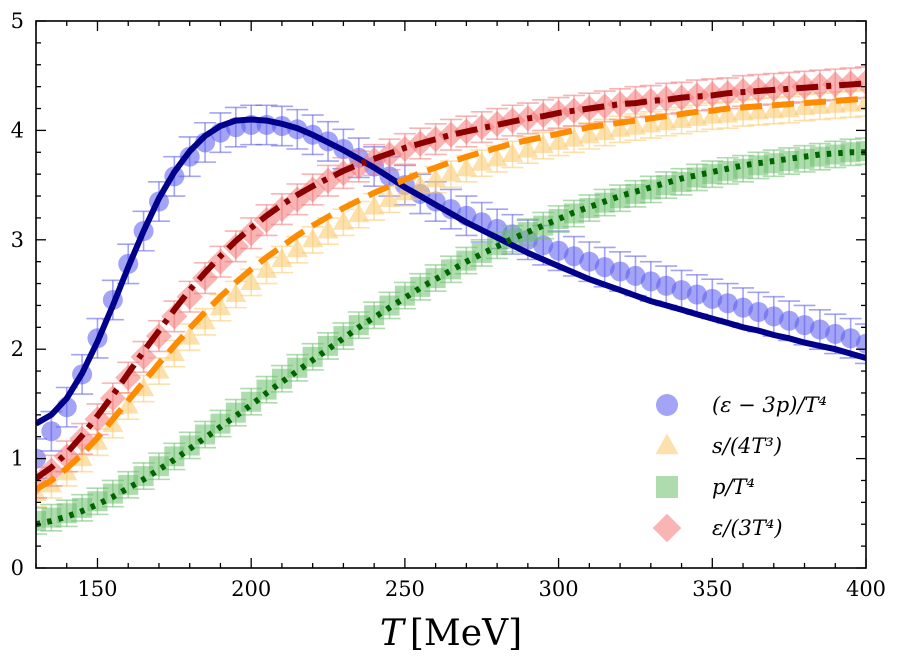 This screenshot has width=897, height=664. What do you see at coordinates (17, 459) in the screenshot?
I see `y-tick-label: 1` at bounding box center [17, 459].